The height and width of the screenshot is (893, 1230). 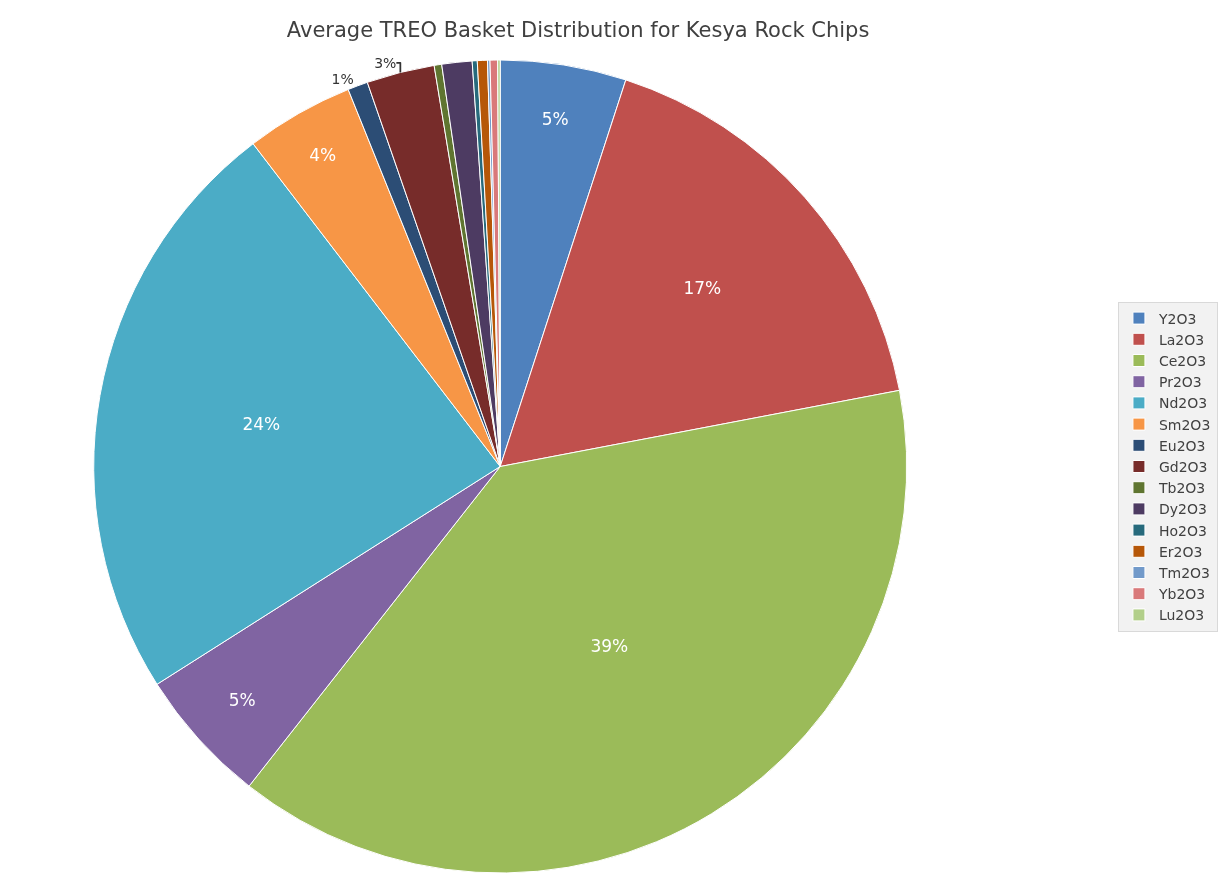 What do you see at coordinates (1182, 530) in the screenshot?
I see `legend-label: Ho2O3` at bounding box center [1182, 530].